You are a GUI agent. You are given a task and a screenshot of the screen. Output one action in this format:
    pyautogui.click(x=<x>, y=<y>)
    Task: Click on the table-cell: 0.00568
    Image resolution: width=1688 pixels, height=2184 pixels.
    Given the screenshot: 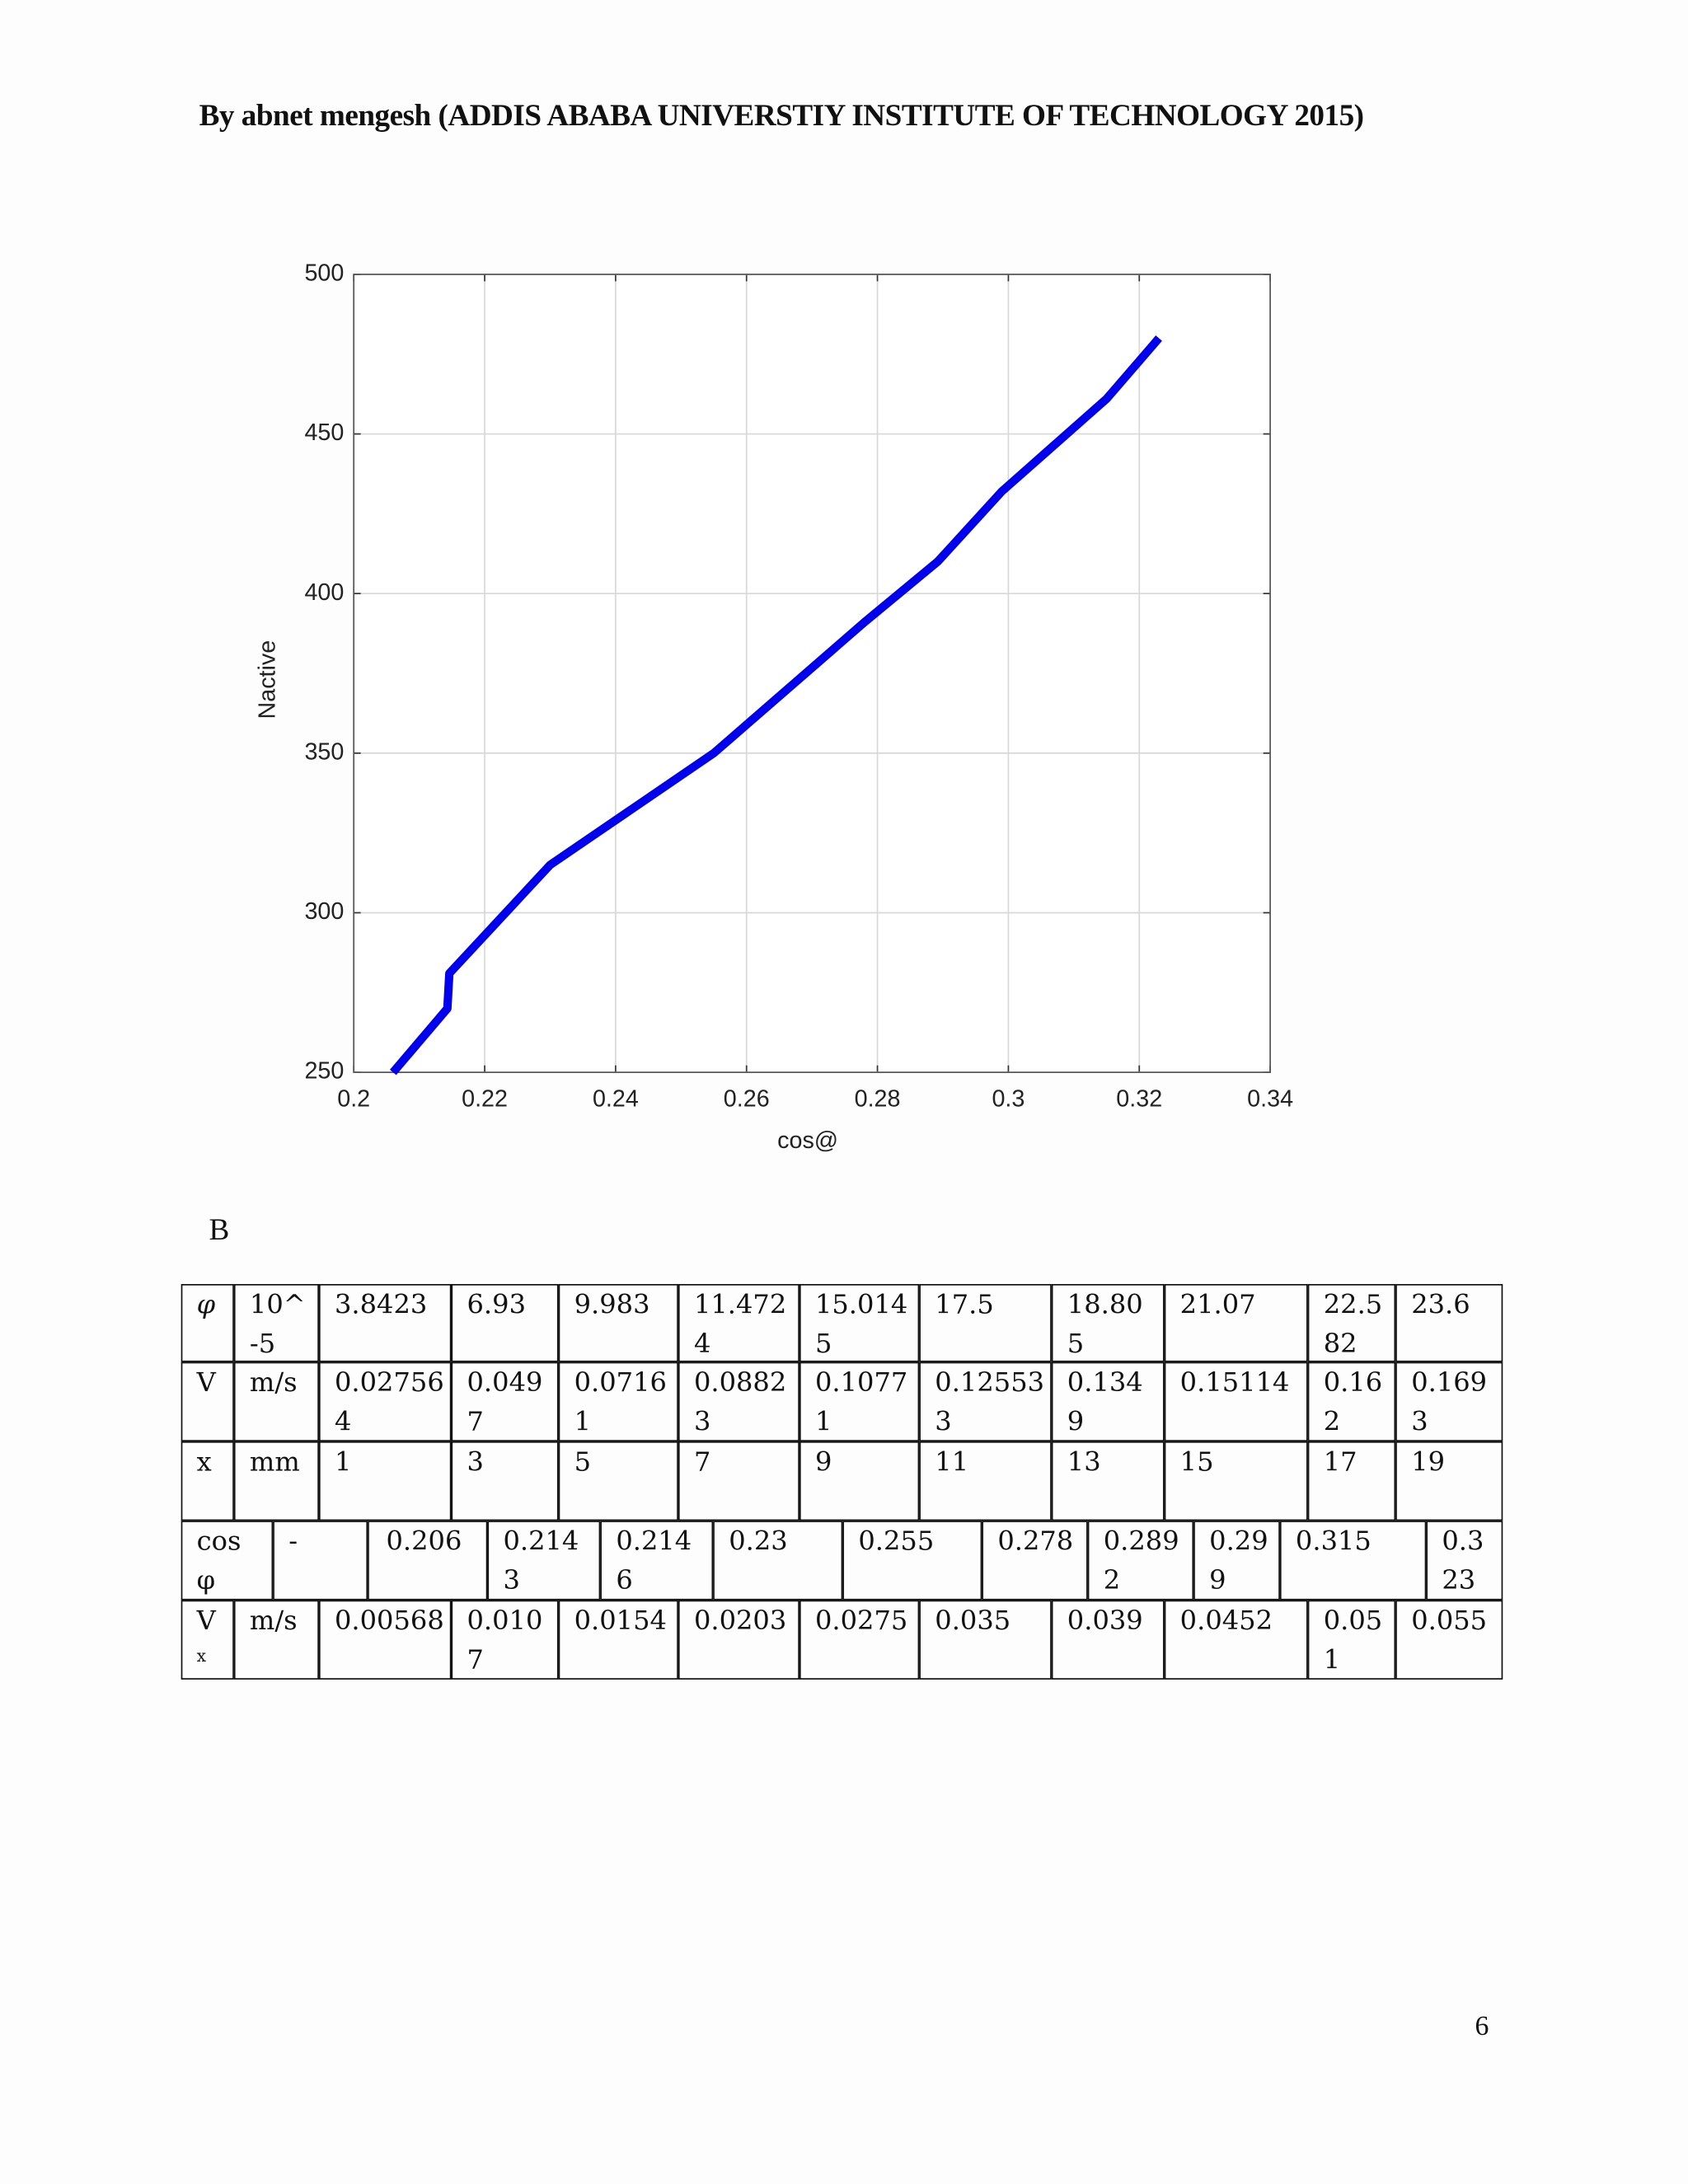 What is the action you would take?
    pyautogui.click(x=386, y=1640)
    